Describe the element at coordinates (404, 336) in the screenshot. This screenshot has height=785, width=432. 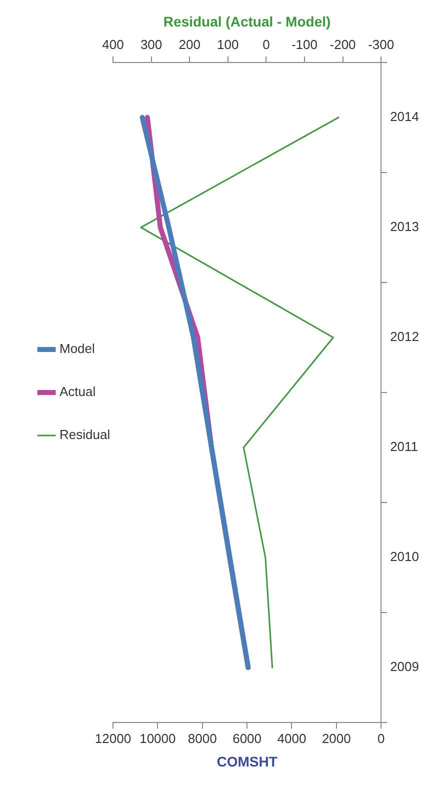
I see `y-tick-label: 2012` at that location.